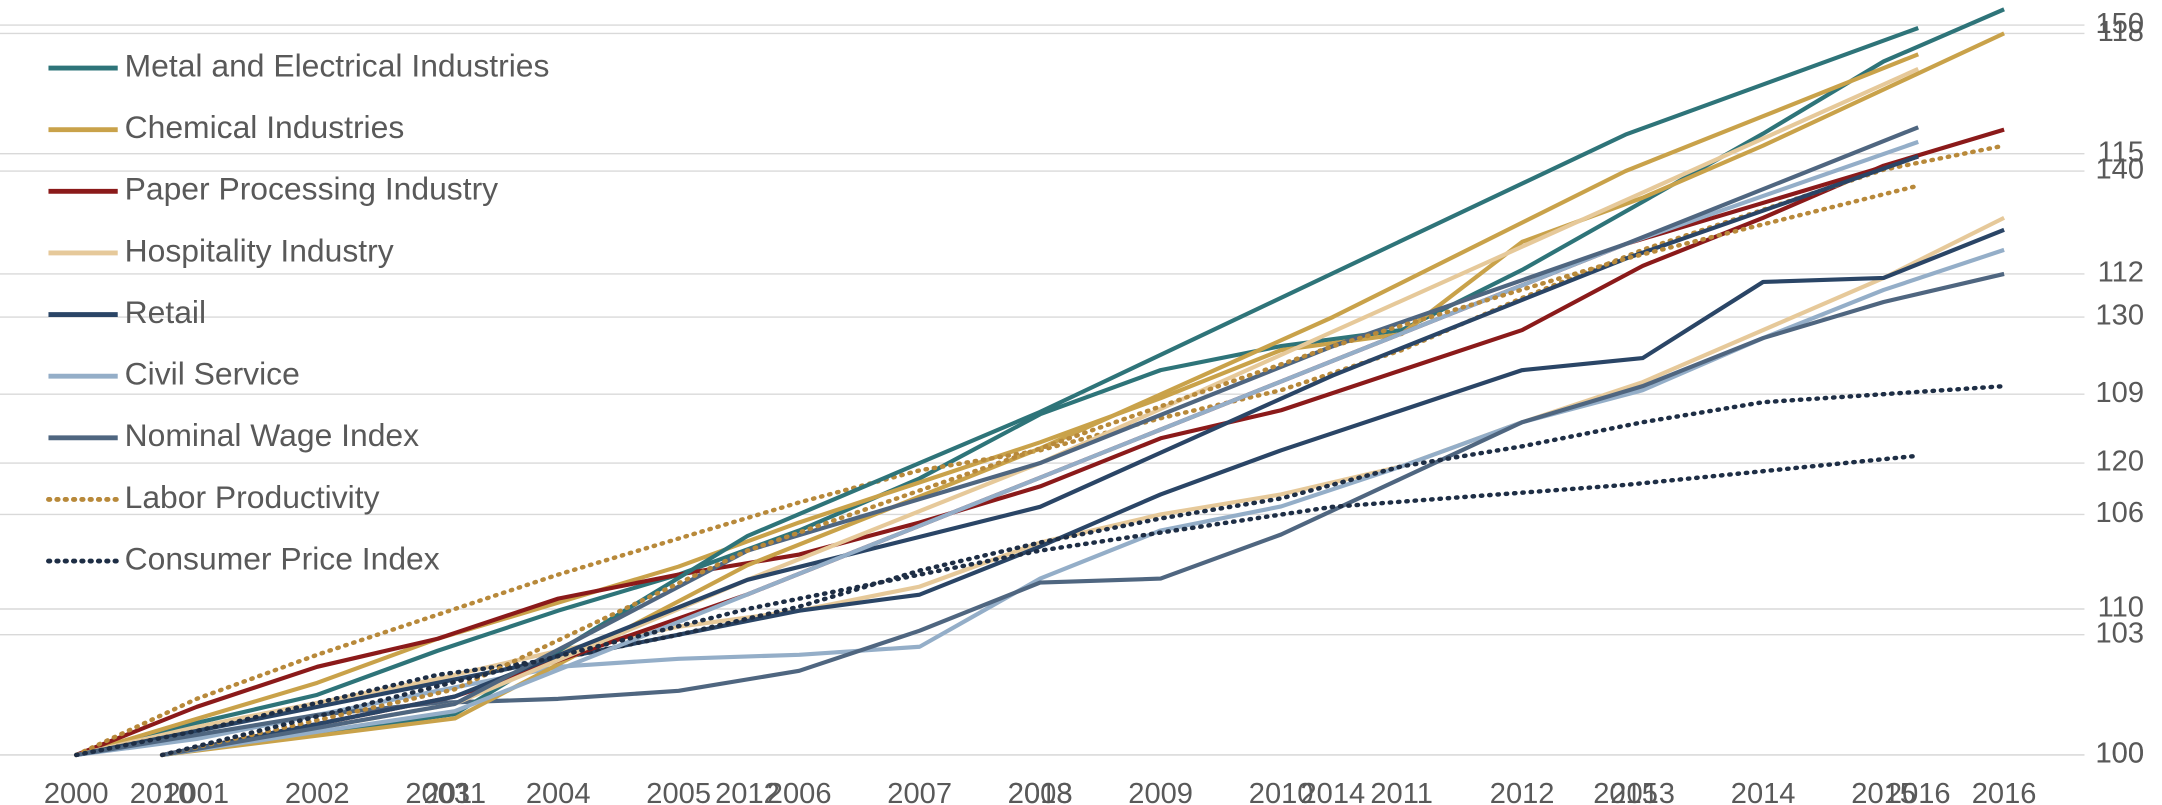 This screenshot has height=805, width=2162. I want to click on y-tick-label: 140, so click(2119, 170).